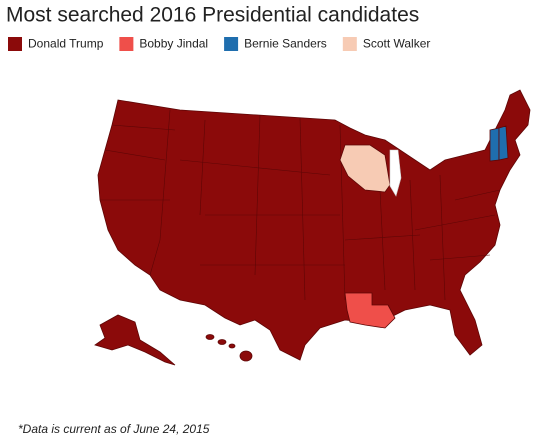 The image size is (545, 440). I want to click on lake, so click(395, 173).